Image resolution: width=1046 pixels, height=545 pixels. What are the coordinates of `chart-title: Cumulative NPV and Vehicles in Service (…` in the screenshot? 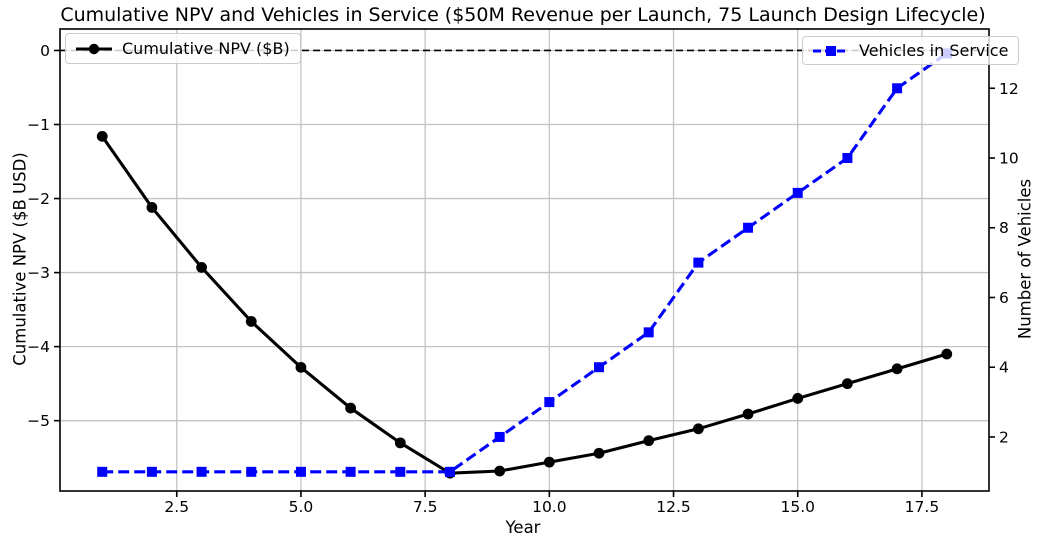 It's located at (523, 15).